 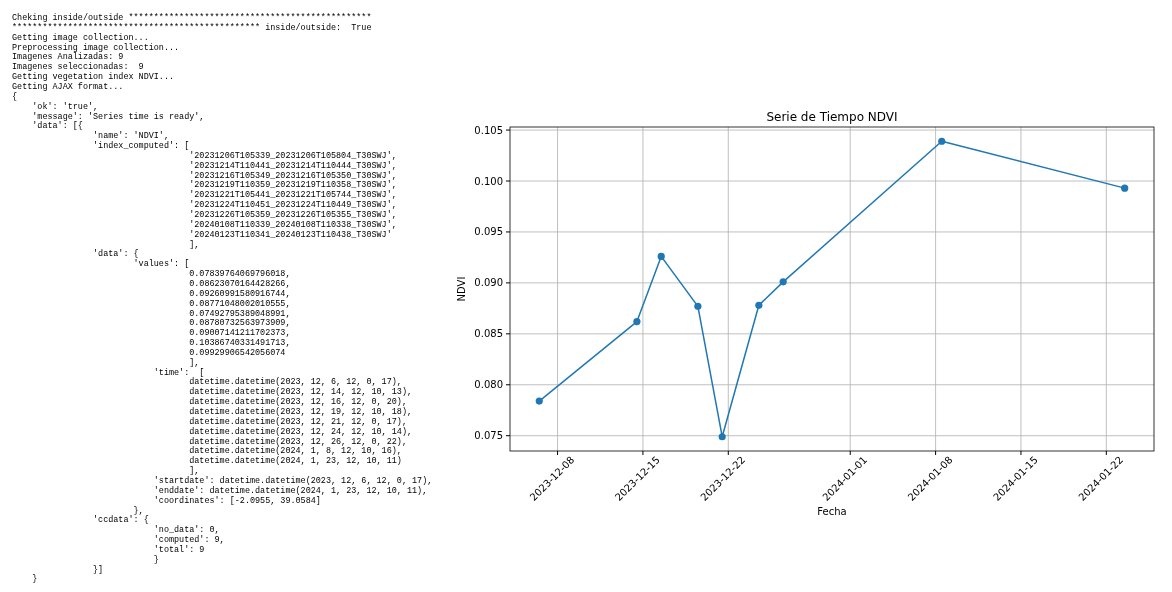 I want to click on y-tick-label: 0.080, so click(x=488, y=385).